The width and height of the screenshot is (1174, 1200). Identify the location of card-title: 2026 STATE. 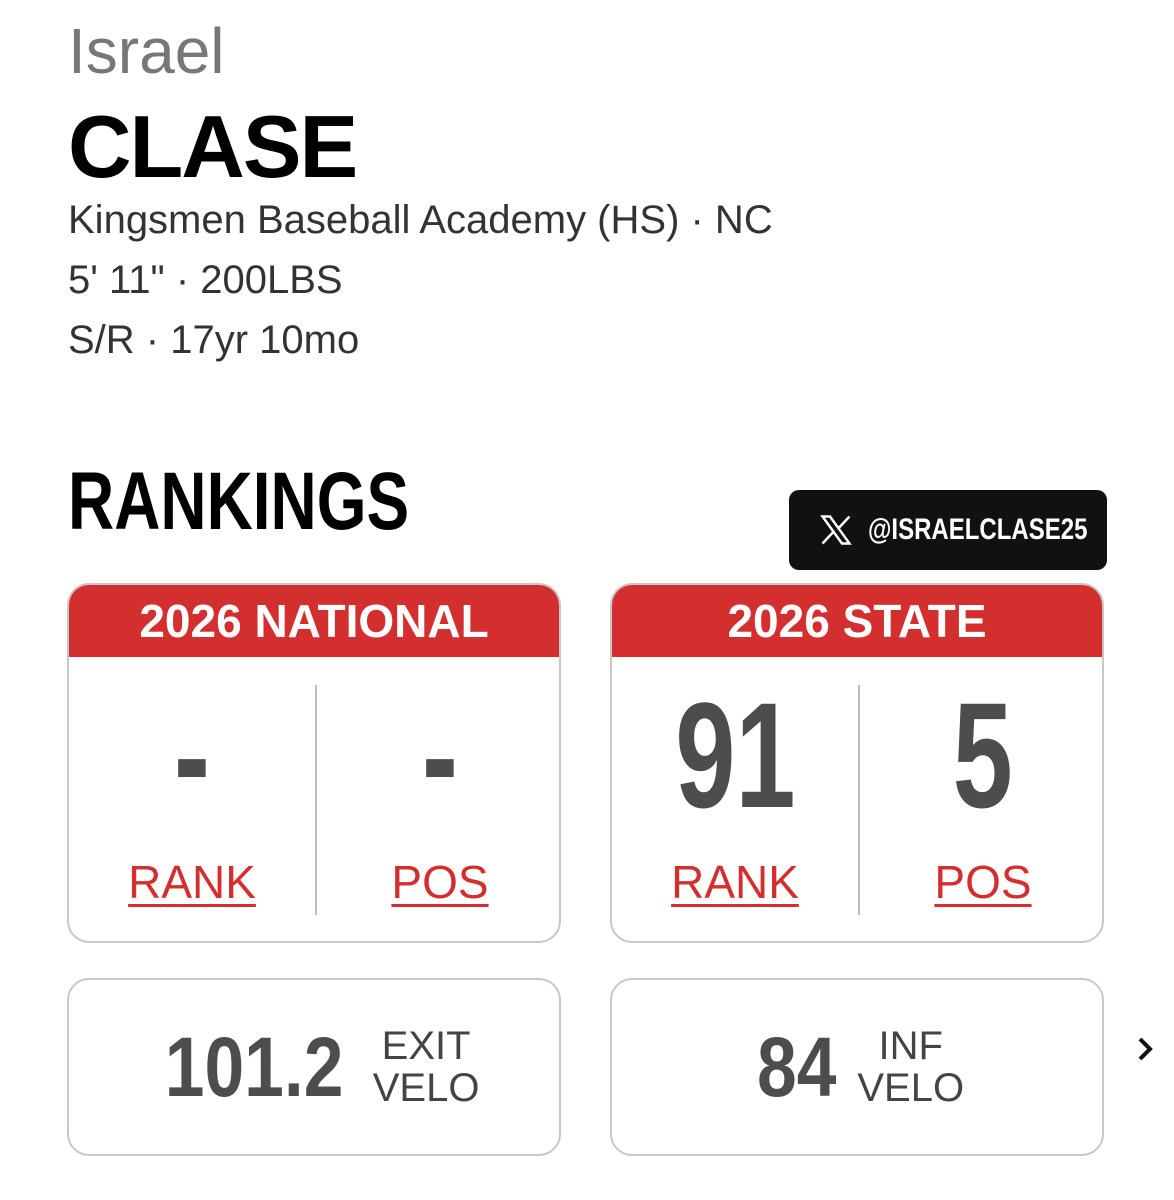
(857, 621).